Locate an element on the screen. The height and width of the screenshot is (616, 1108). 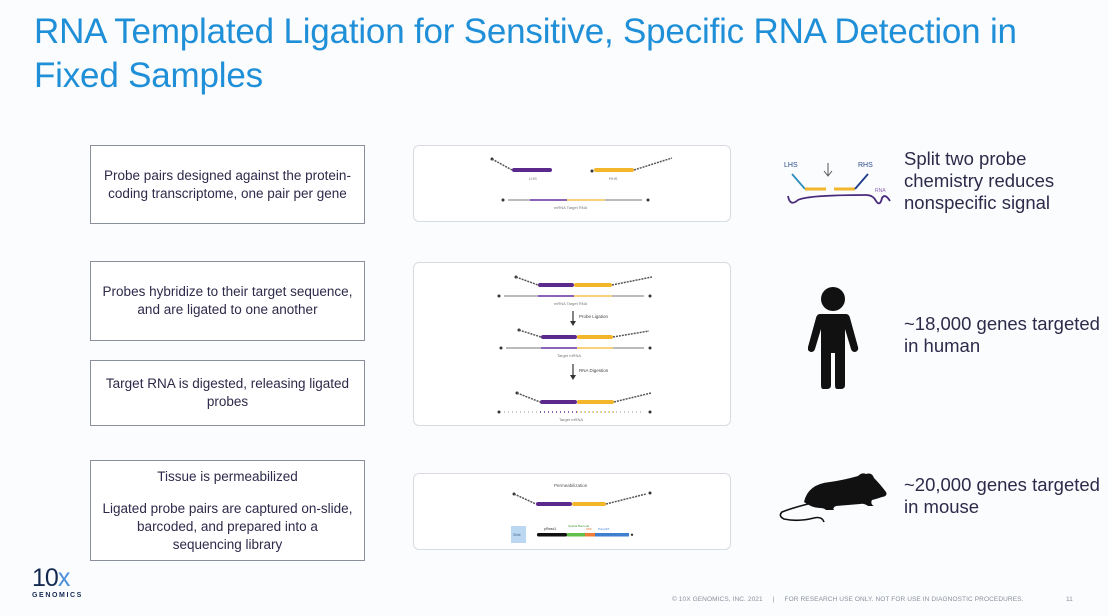
human-icon is located at coordinates (833, 340).